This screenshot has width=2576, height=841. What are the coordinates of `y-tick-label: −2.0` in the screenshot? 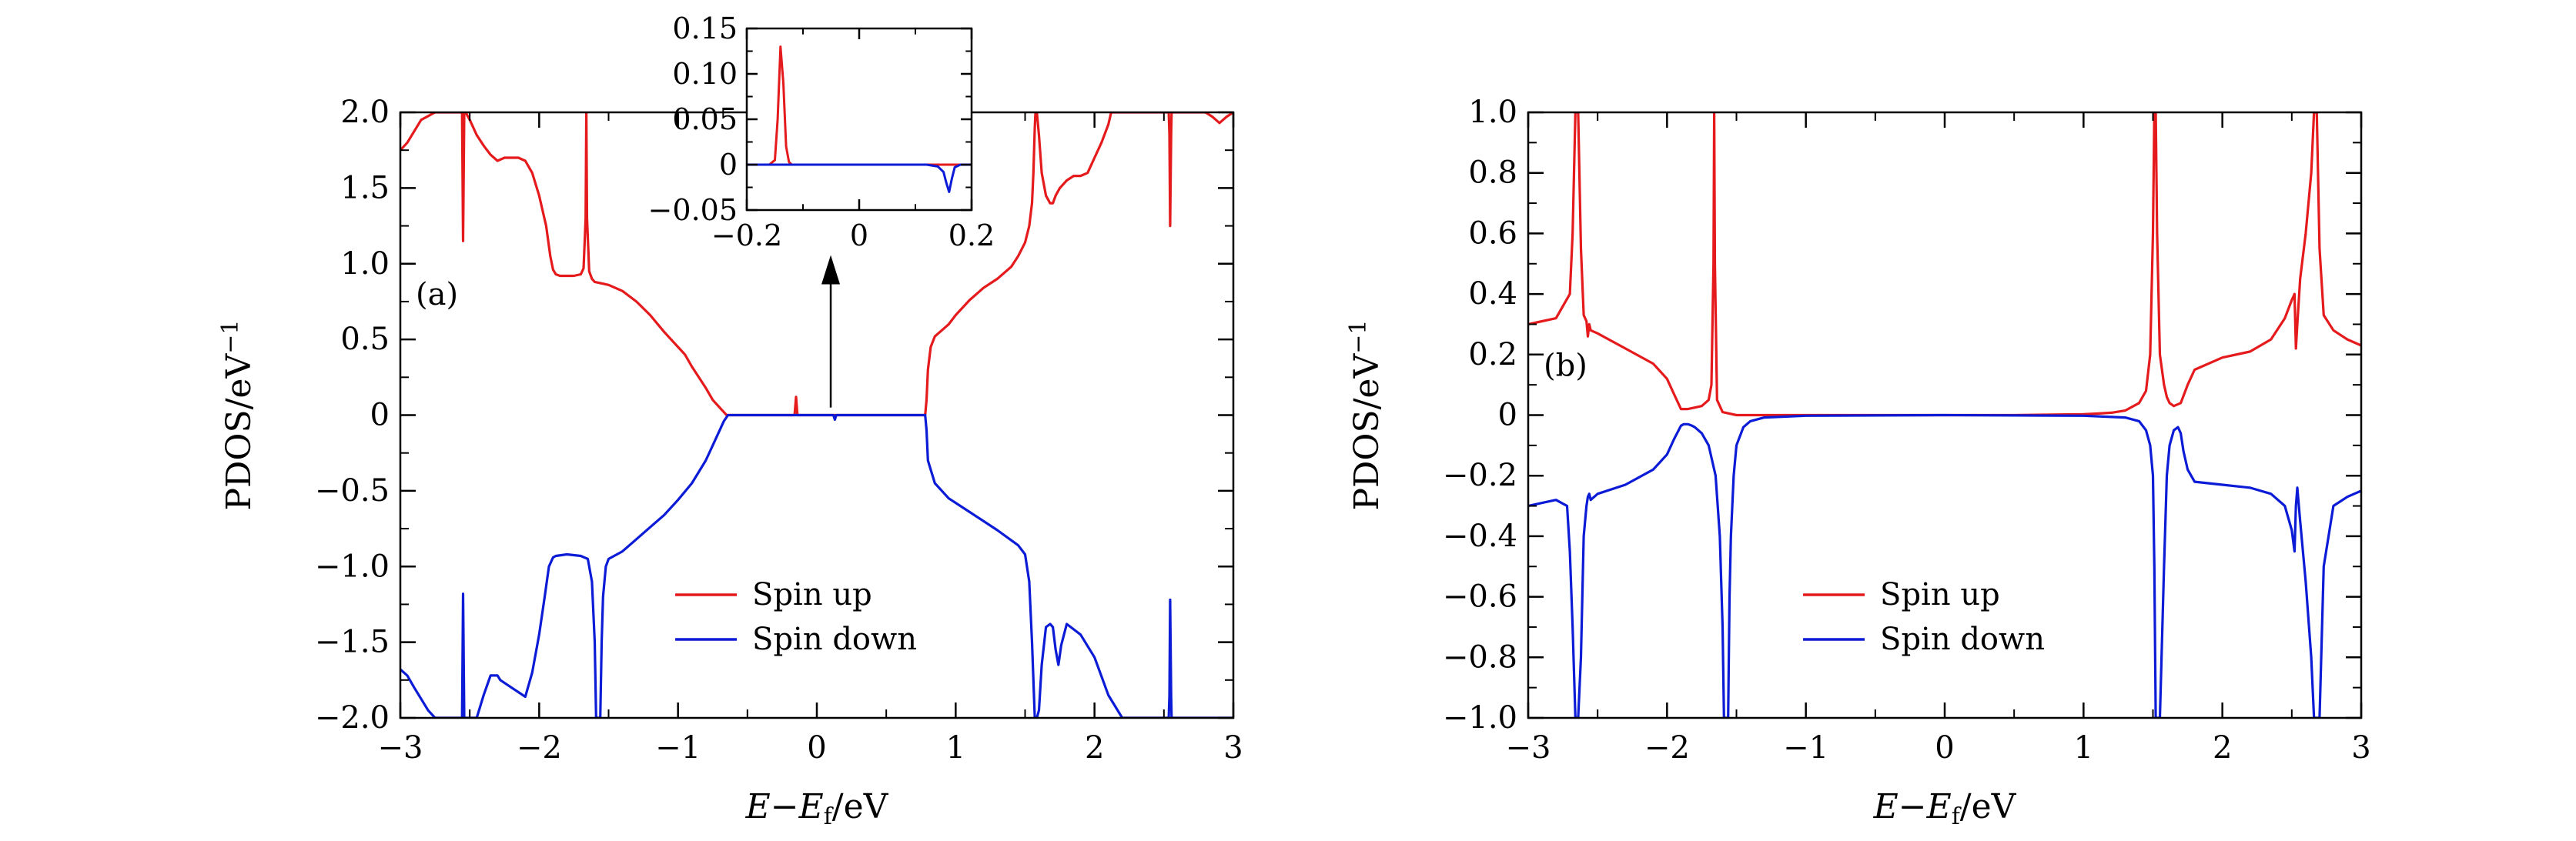 It's located at (353, 718).